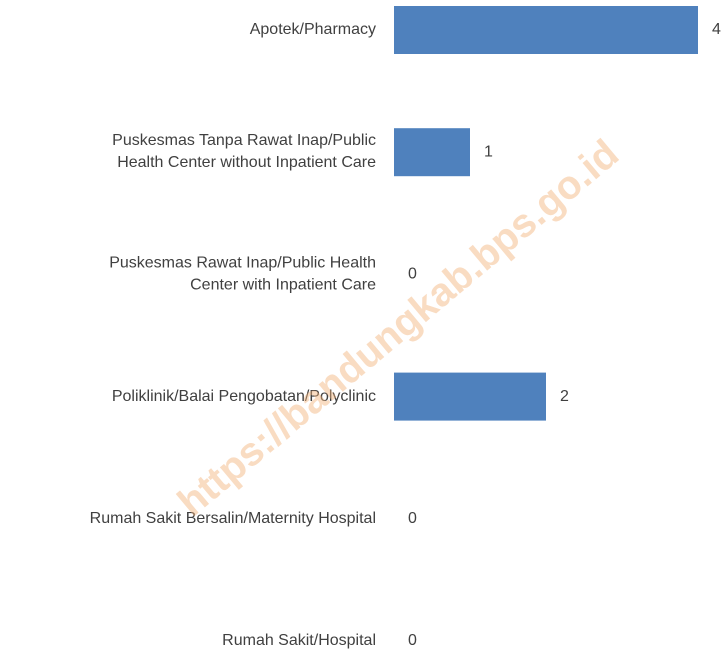 This screenshot has height=653, width=724. What do you see at coordinates (244, 396) in the screenshot?
I see `category-label: Poliklinik/Balai Pengobatan/Polyclinic` at bounding box center [244, 396].